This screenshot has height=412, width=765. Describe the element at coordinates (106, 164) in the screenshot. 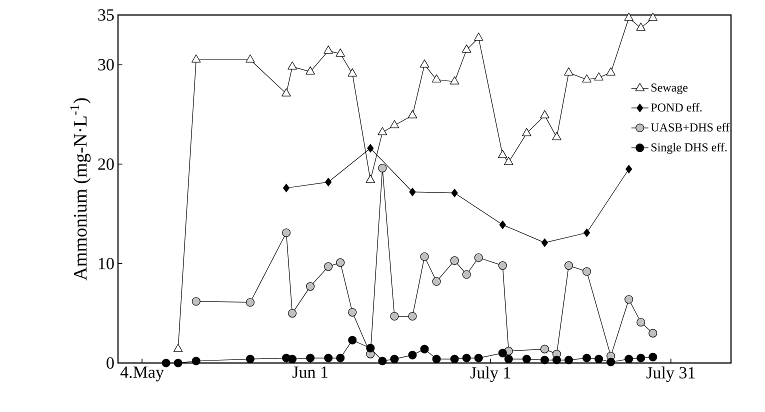

I see `y-tick-label: 20` at that location.